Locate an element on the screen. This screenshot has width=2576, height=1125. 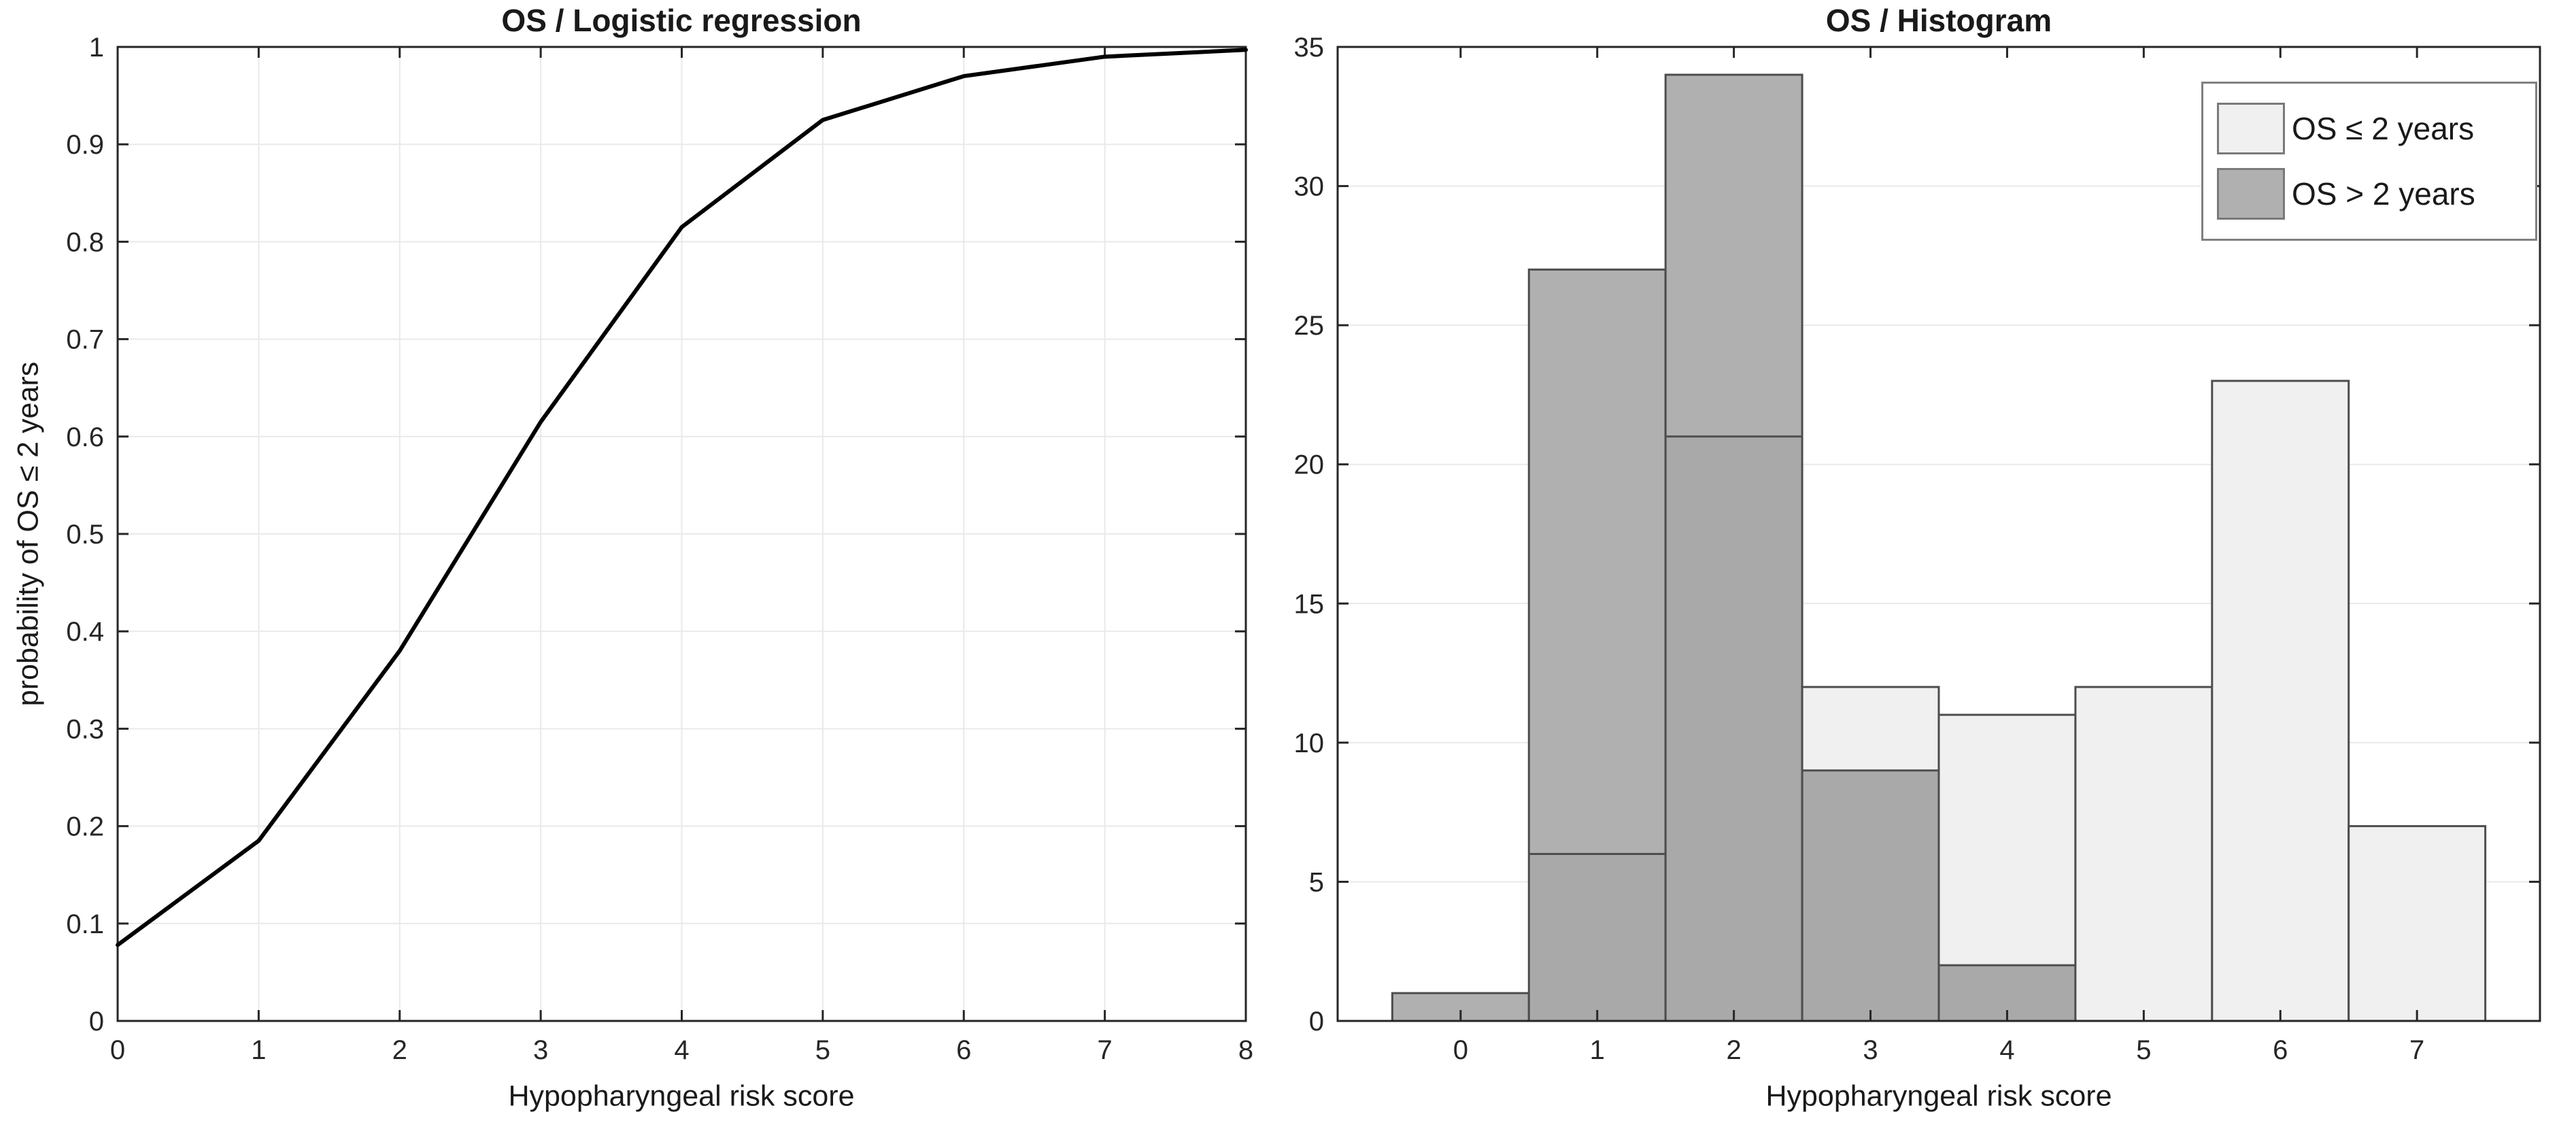
legend-swatch-os-le-2-years-icon is located at coordinates (2251, 128).